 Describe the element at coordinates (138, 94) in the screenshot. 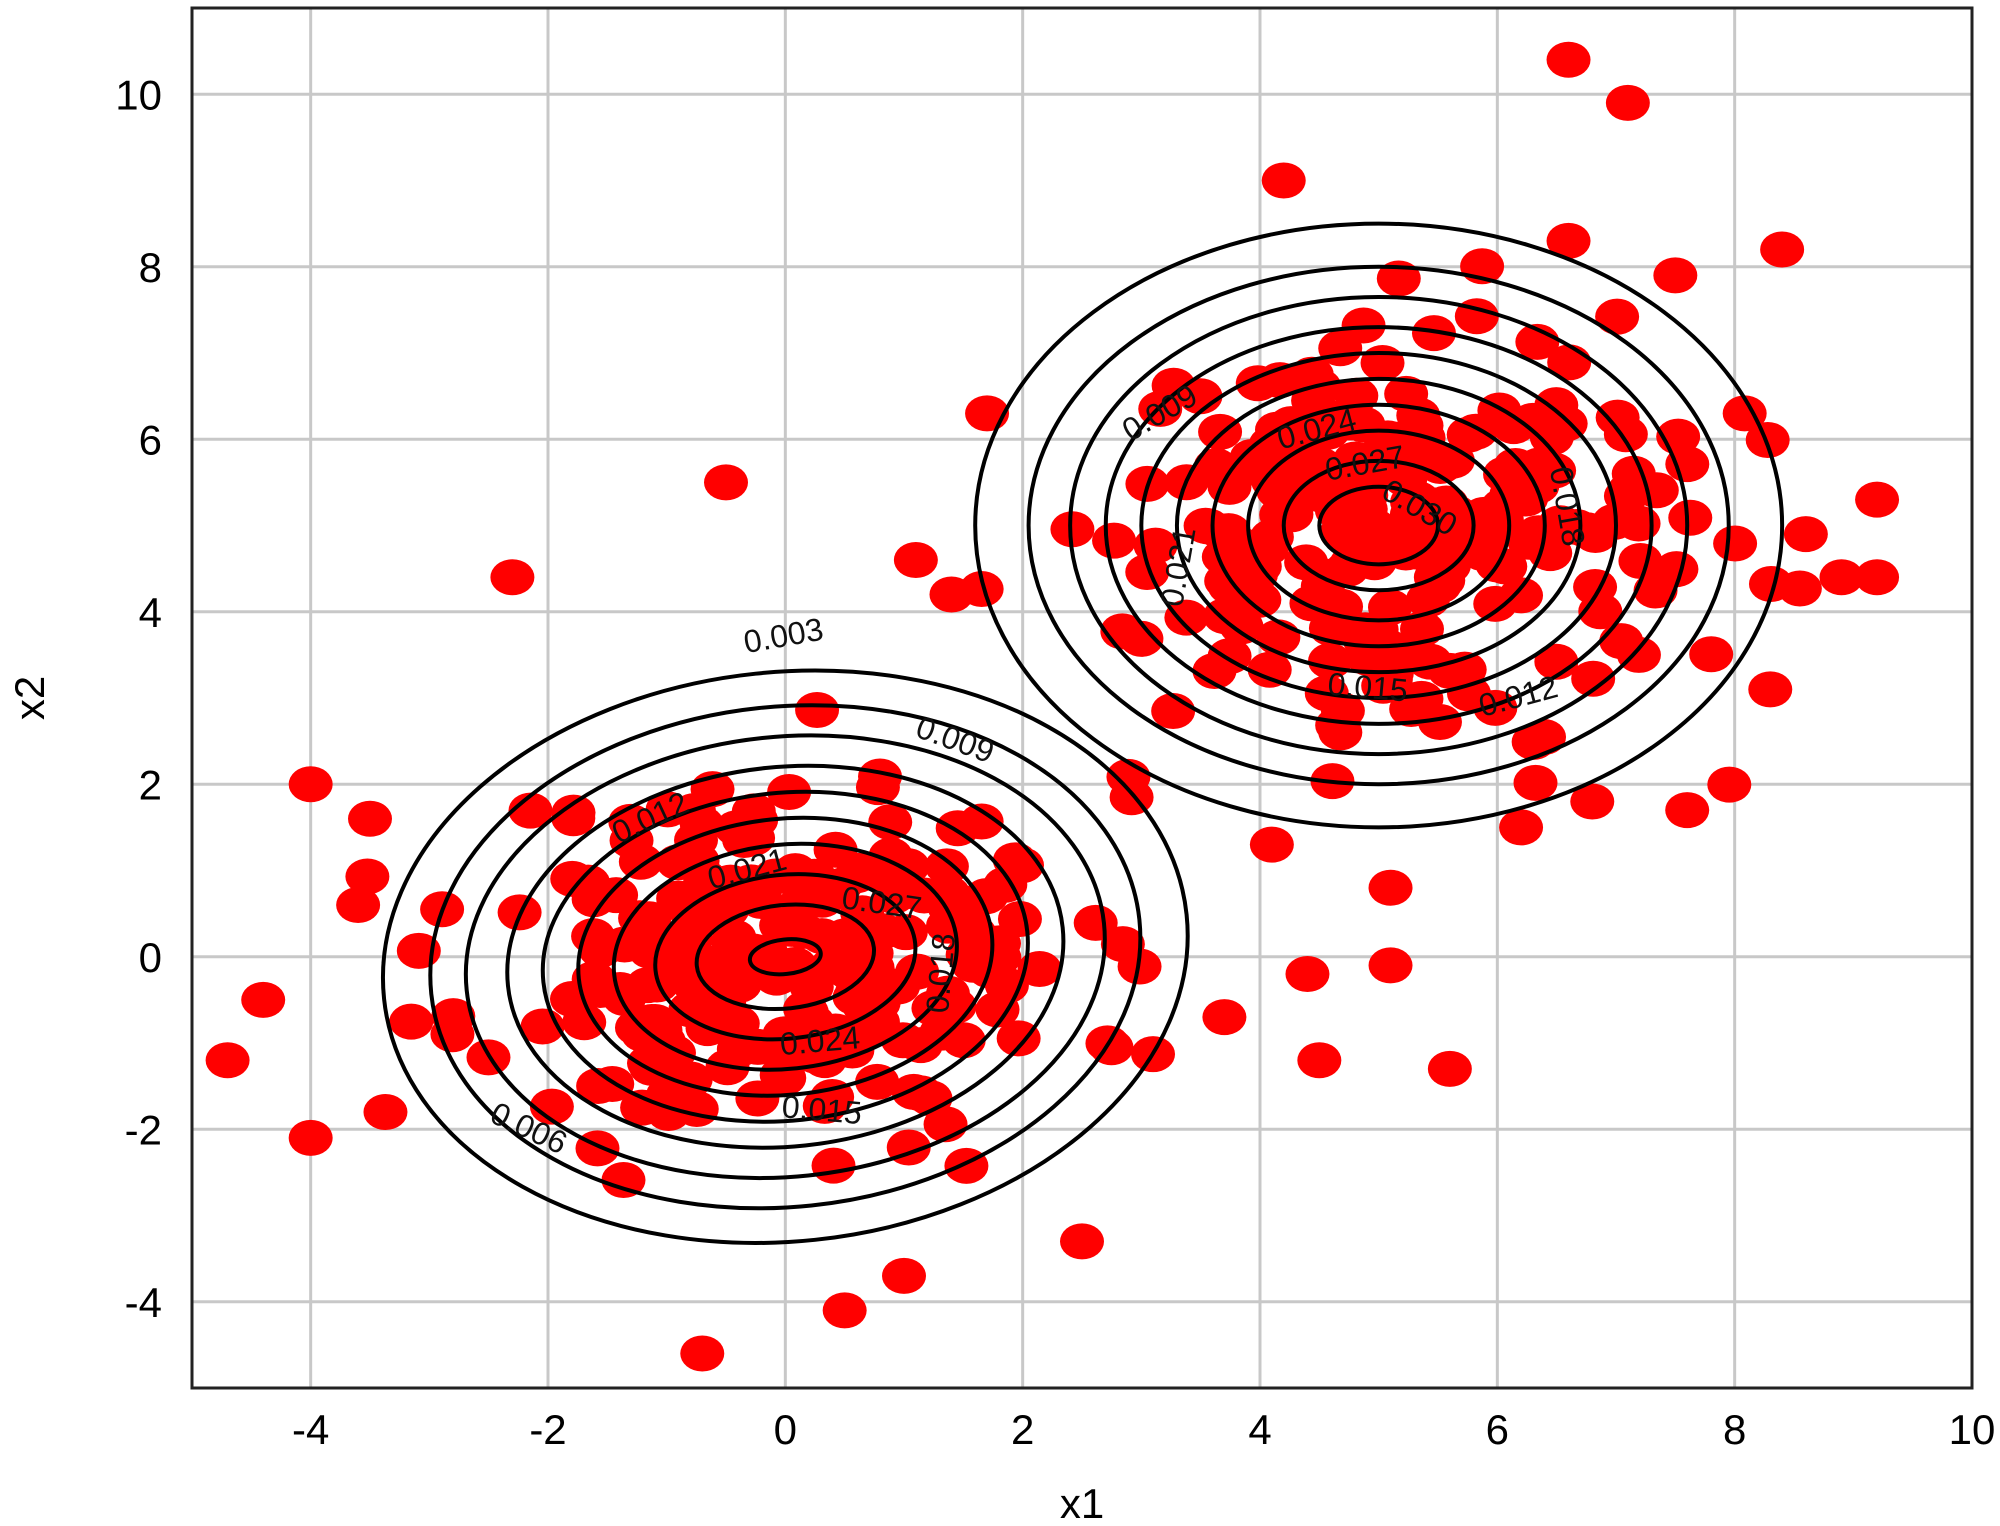

I see `y-tick-label: 10` at that location.